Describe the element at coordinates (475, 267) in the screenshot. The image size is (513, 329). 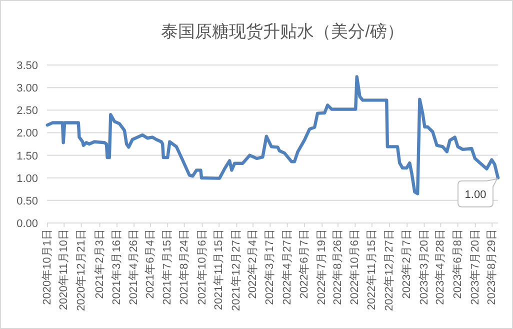
I see `x-tick-label: 2023年7月20日` at that location.